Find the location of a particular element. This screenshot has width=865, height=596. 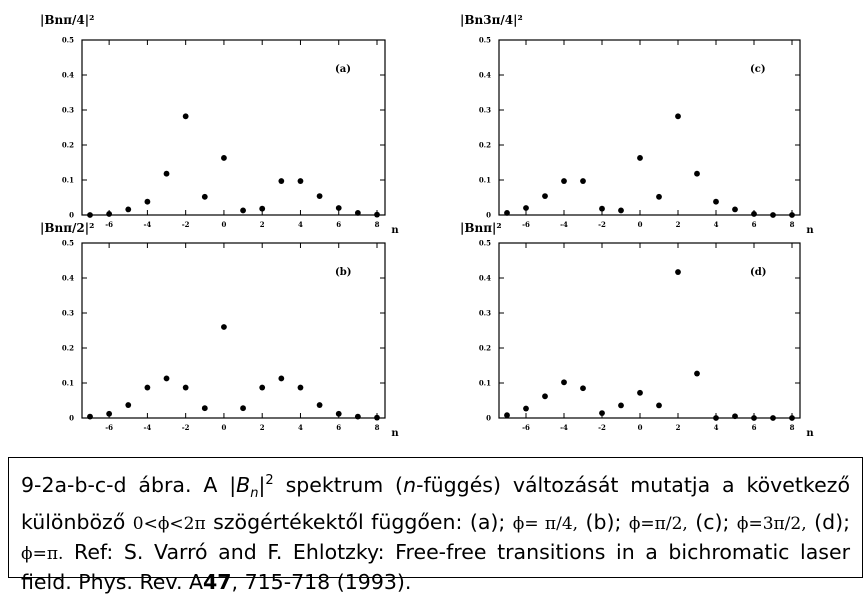

panel-label: (a) is located at coordinates (343, 69).